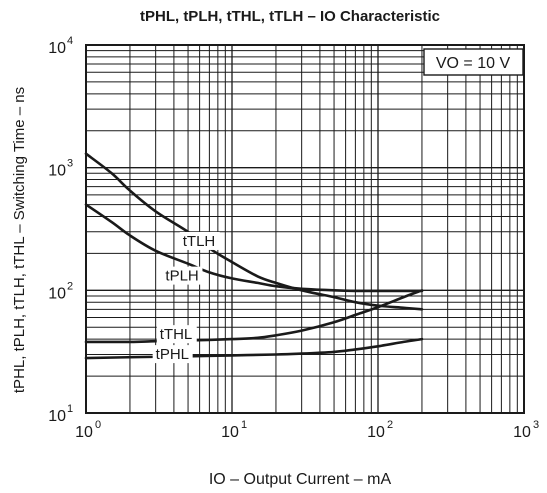 The height and width of the screenshot is (493, 547). I want to click on y-tick-exp: 4, so click(70, 41).